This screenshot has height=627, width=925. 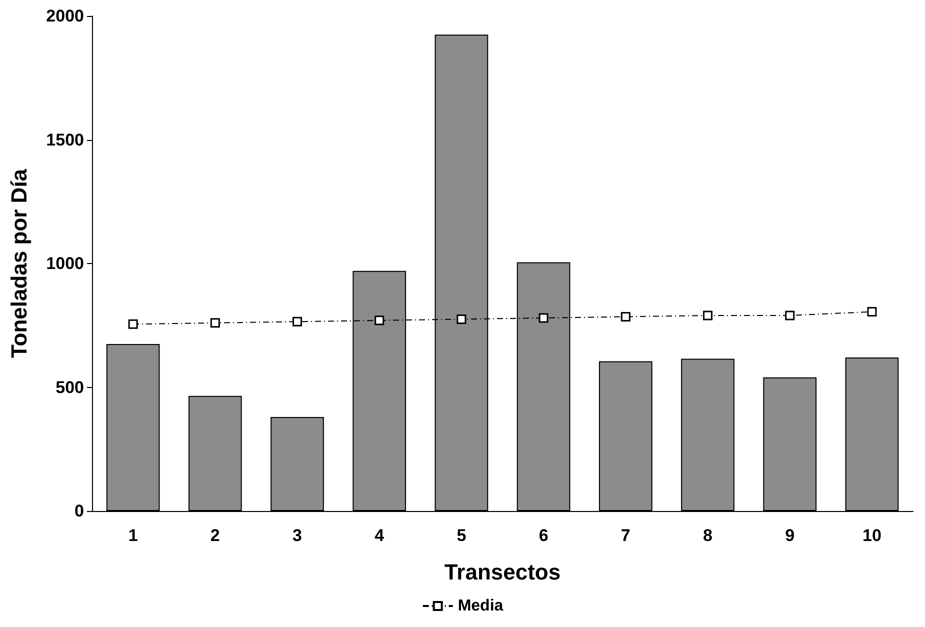 What do you see at coordinates (543, 535) in the screenshot?
I see `x-tick-label: 6` at bounding box center [543, 535].